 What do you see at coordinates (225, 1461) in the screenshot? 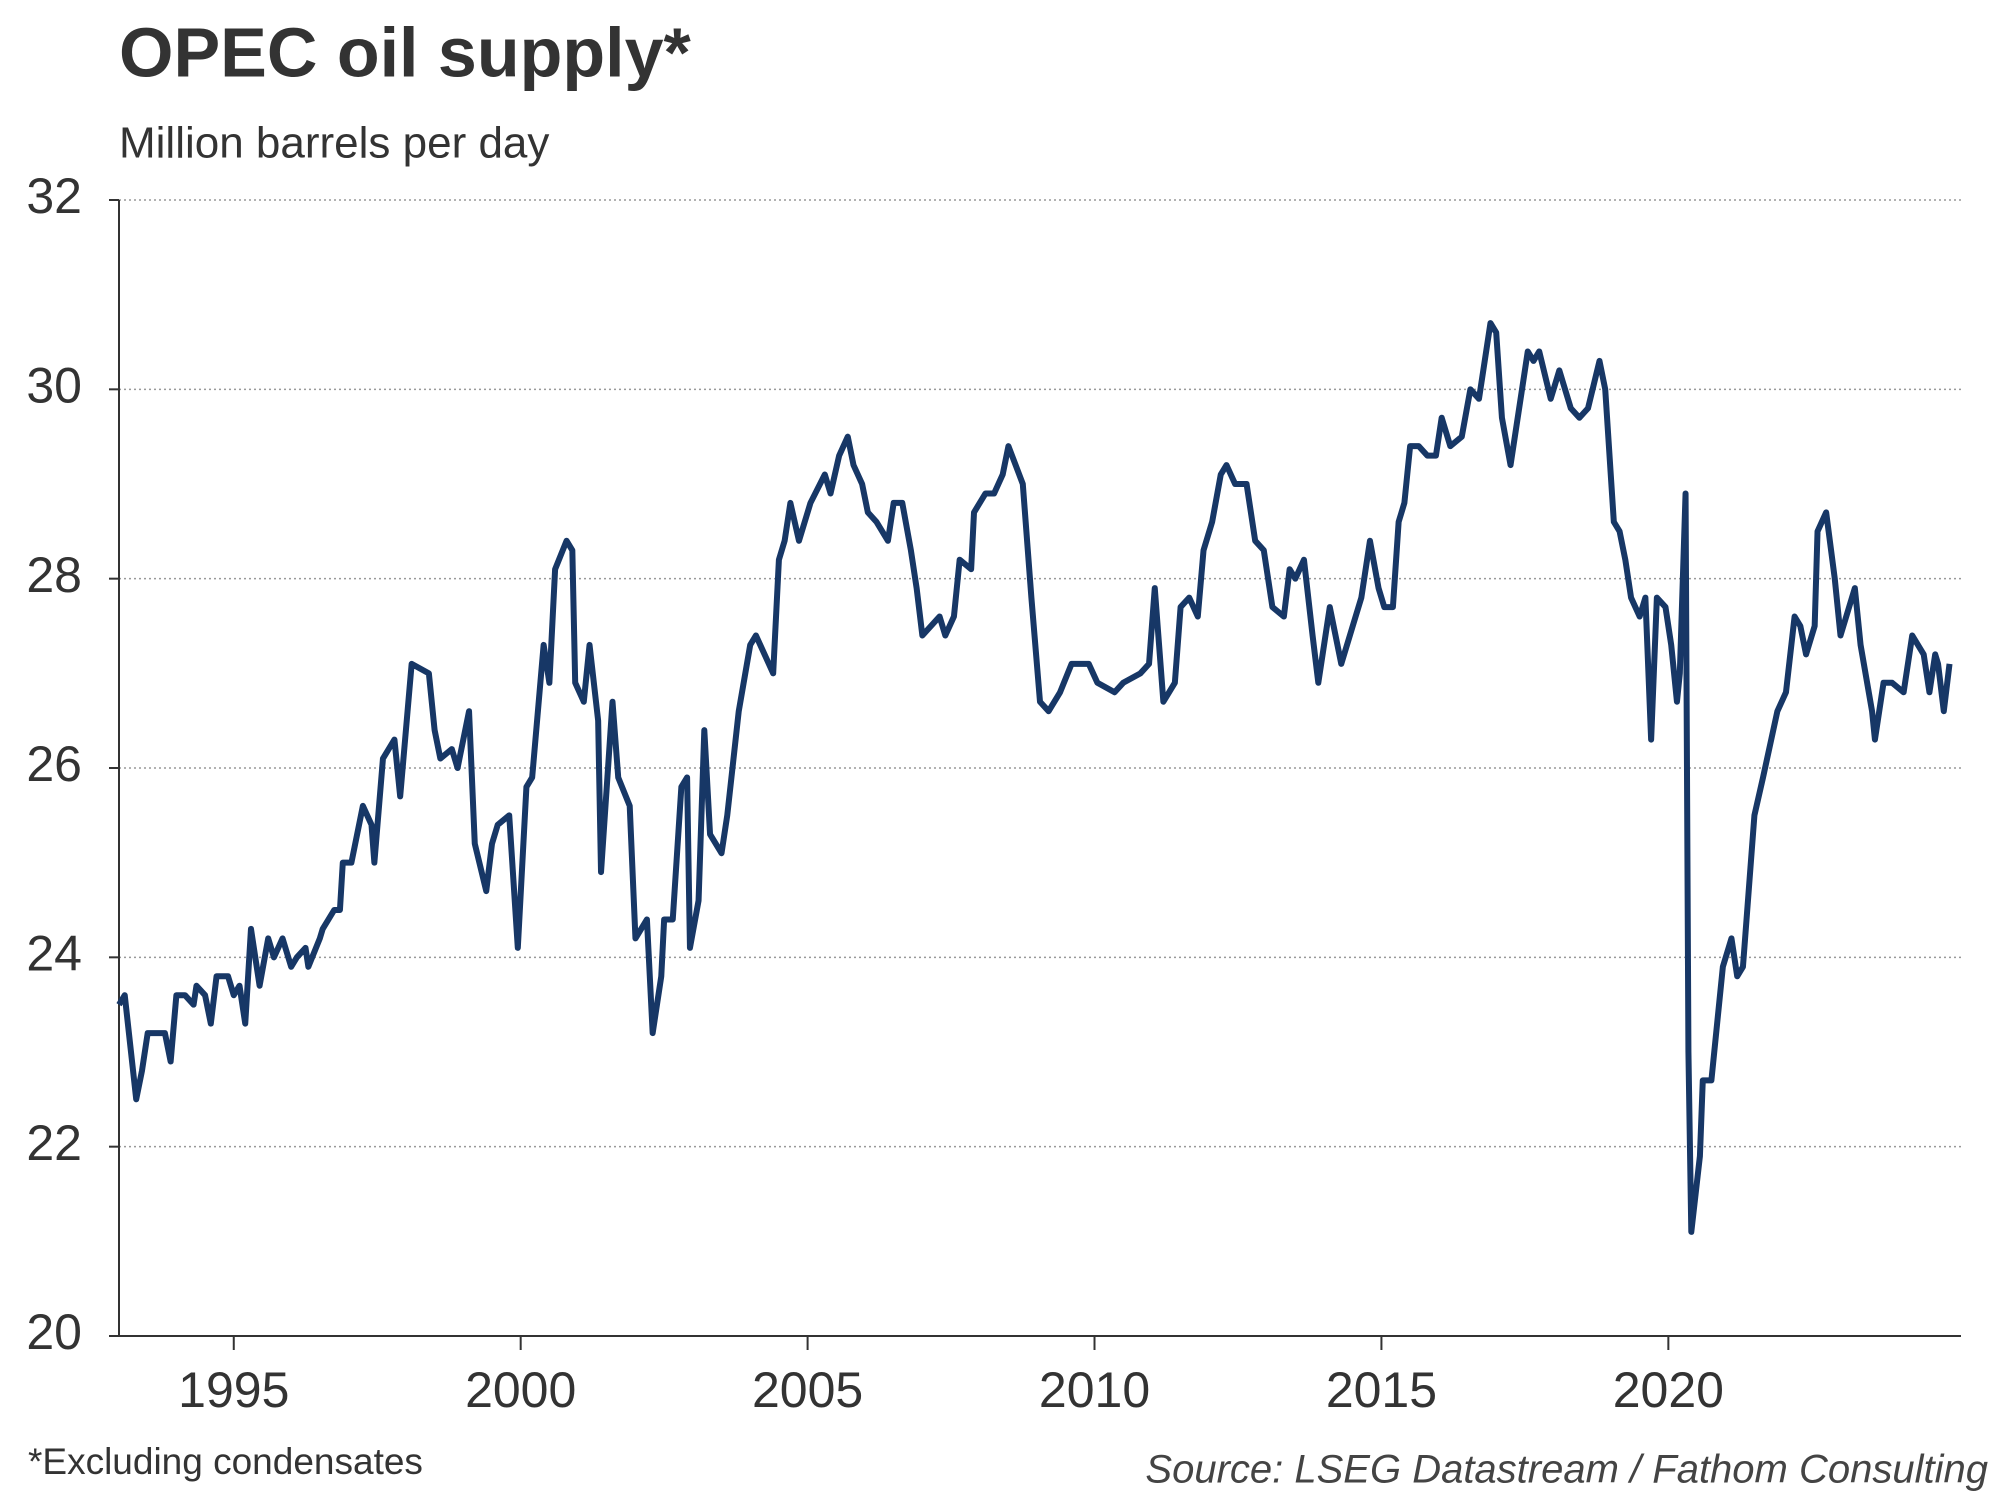
I see `footnote: *Excluding condensates` at bounding box center [225, 1461].